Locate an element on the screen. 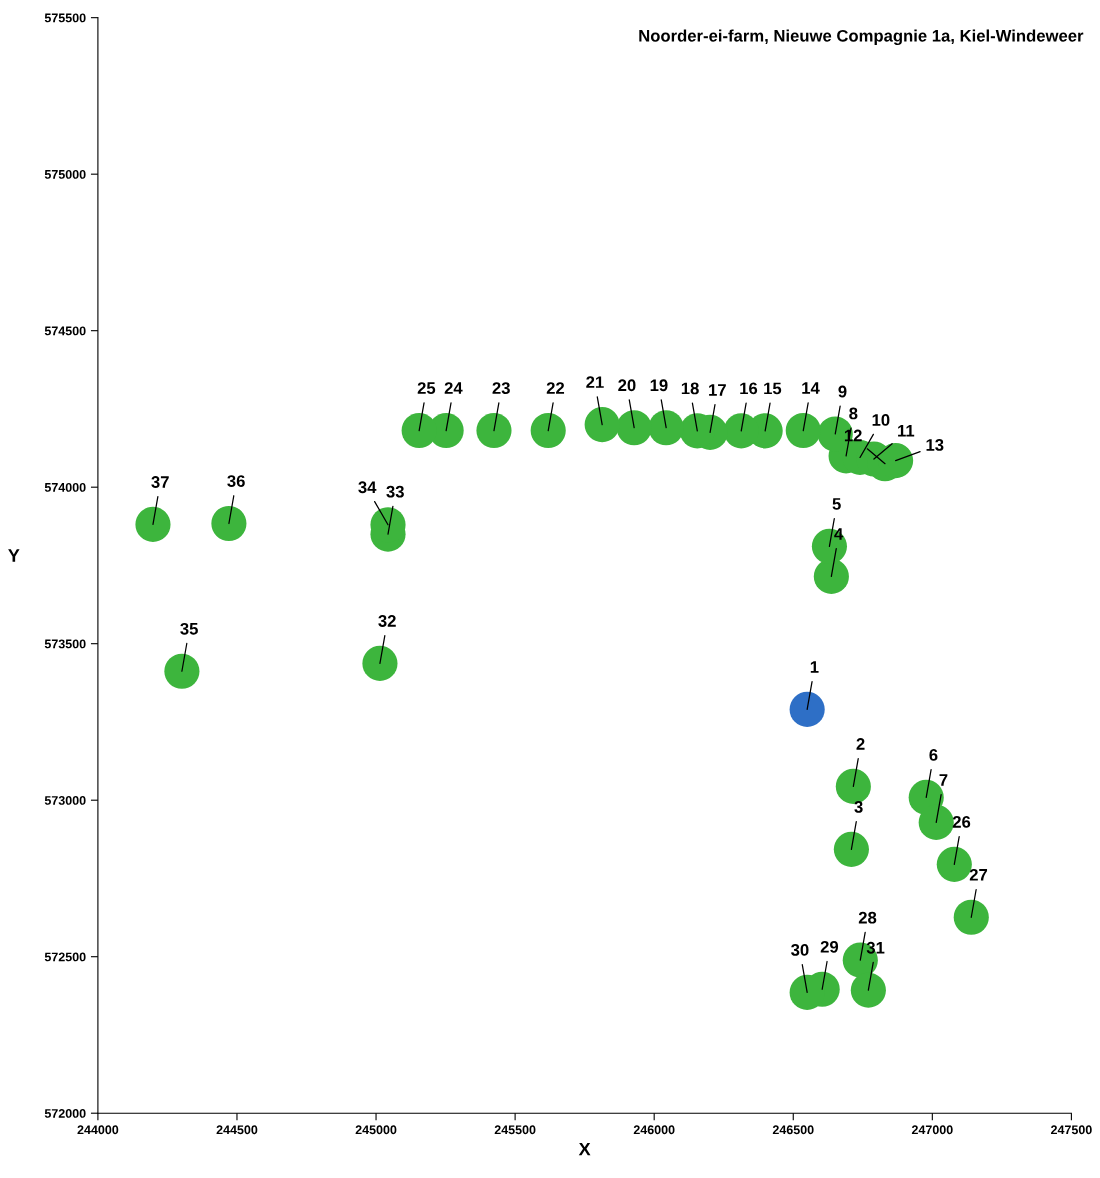 This screenshot has width=1100, height=1178. annotation: 5 is located at coordinates (836, 504).